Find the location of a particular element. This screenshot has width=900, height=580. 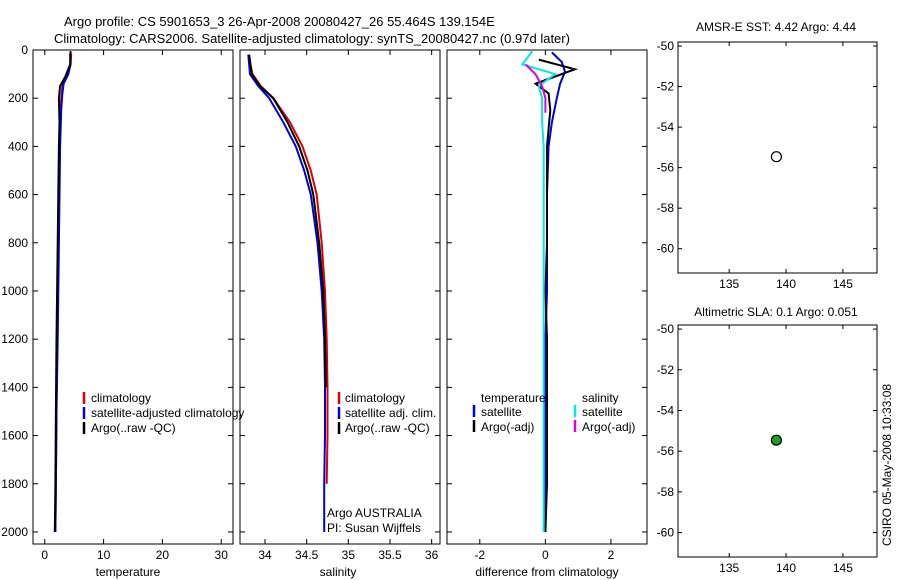

difference-axis-label: difference from climatology is located at coordinates (546, 572).